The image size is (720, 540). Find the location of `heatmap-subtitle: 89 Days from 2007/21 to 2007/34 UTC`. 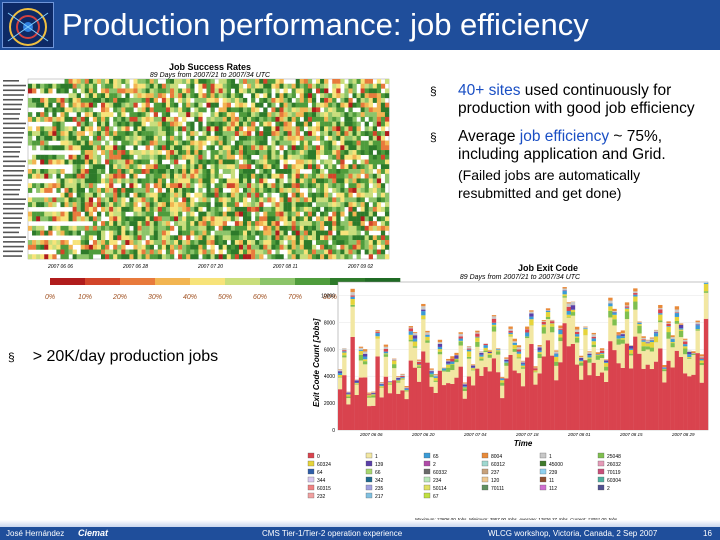

heatmap-subtitle: 89 Days from 2007/21 to 2007/34 UTC is located at coordinates (210, 75).